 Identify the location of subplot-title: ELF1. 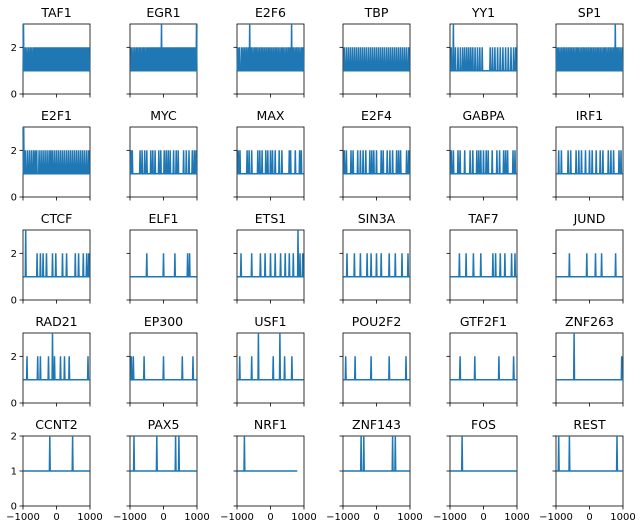
(163, 218).